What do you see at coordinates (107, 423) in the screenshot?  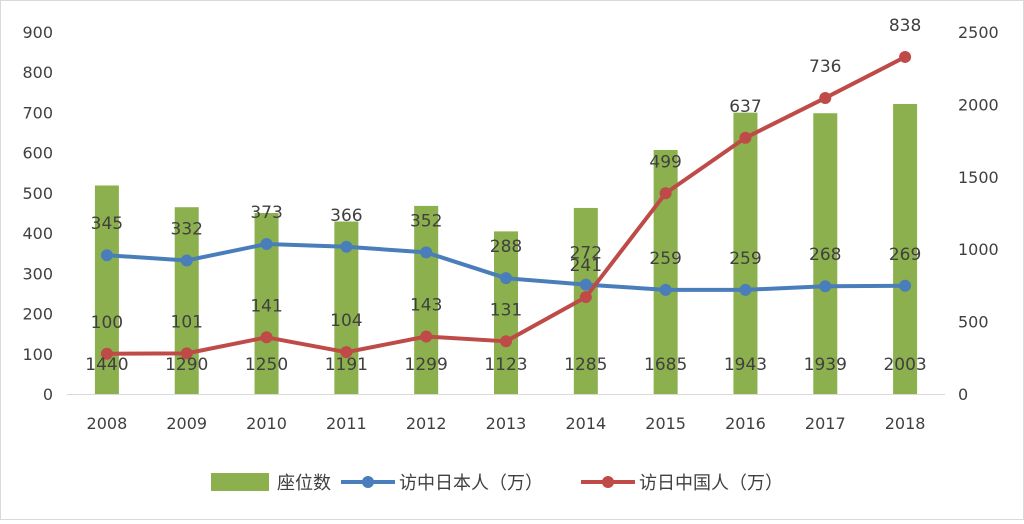 I see `x-axis-tick-2008: 2008` at bounding box center [107, 423].